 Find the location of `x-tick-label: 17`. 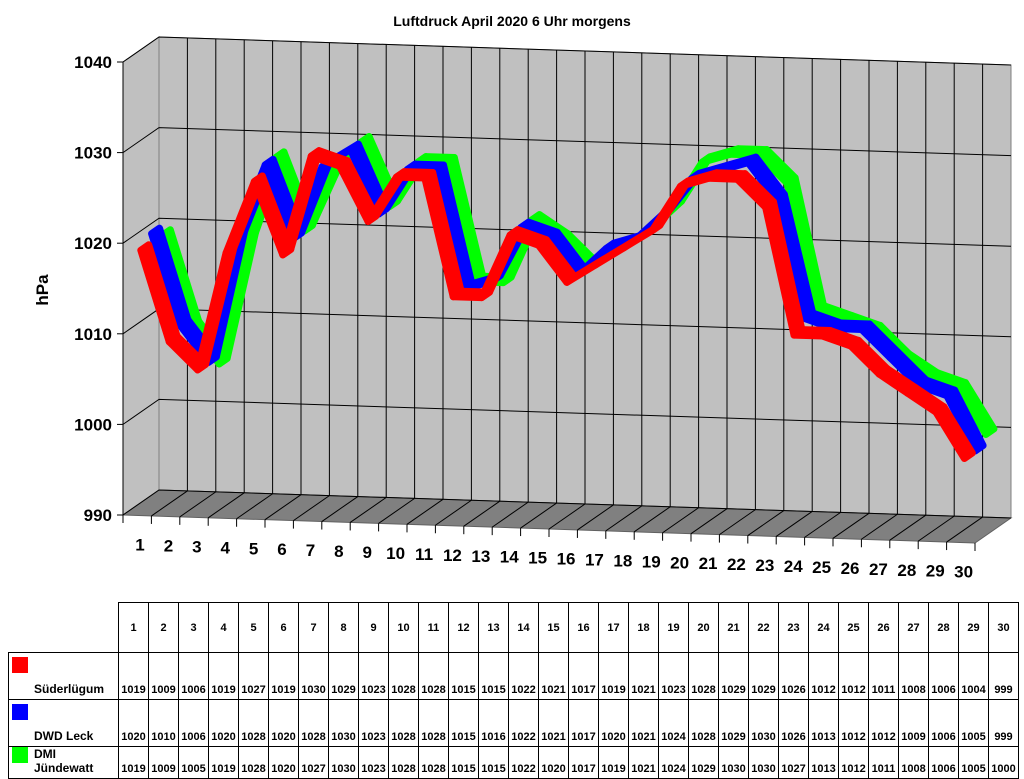

x-tick-label: 17 is located at coordinates (594, 559).